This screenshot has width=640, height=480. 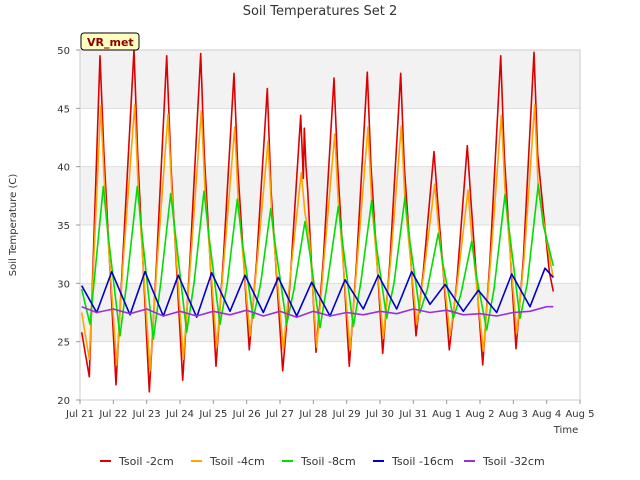 I want to click on x-tick-label: Jul 29, so click(x=346, y=414).